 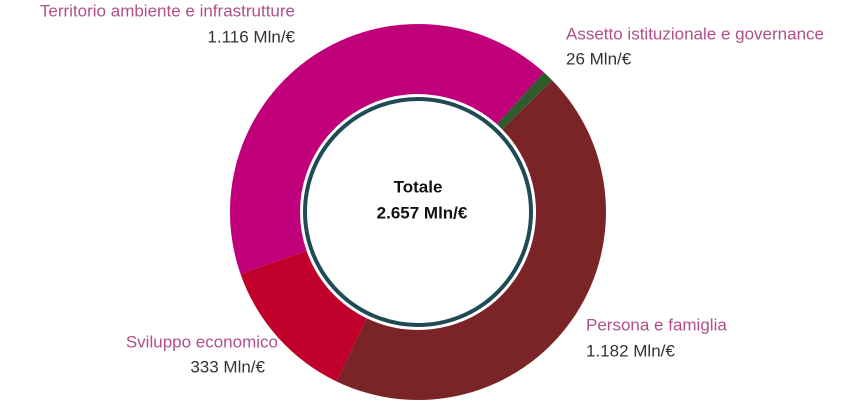 I want to click on segment-label: Assetto istituzionale e governance, so click(x=695, y=33).